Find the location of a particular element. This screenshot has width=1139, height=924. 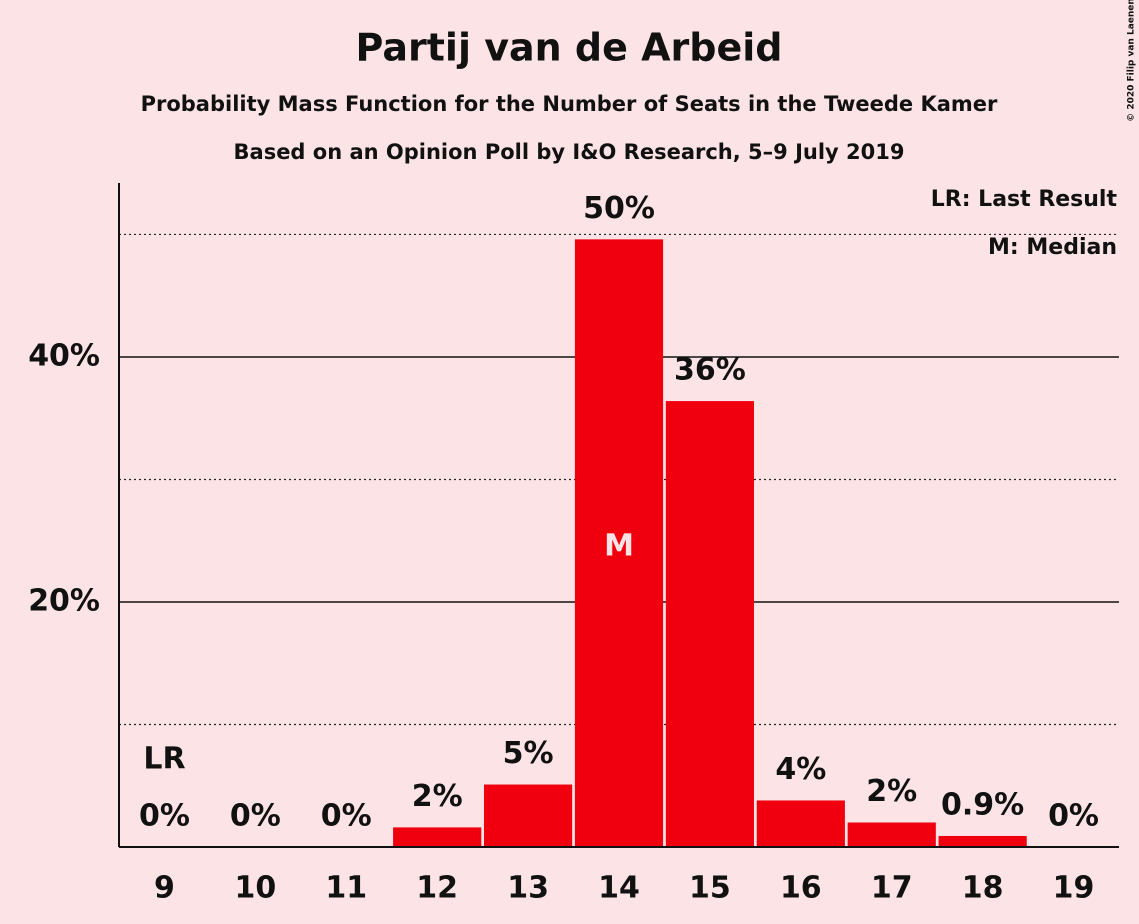

value-label: 0.9% is located at coordinates (982, 804).